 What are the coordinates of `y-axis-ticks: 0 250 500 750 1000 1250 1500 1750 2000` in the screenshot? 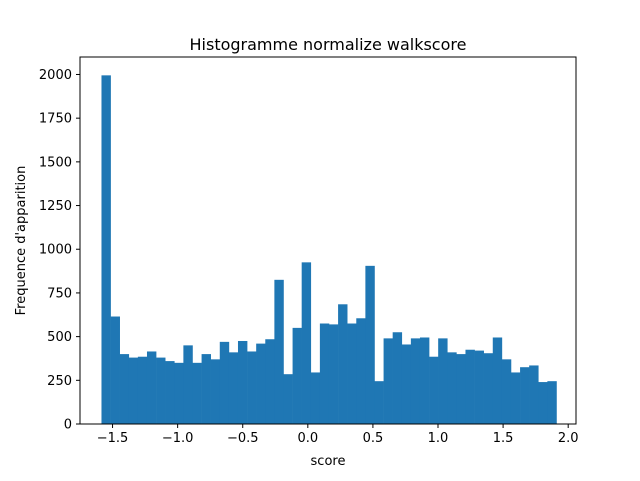 It's located at (59, 250).